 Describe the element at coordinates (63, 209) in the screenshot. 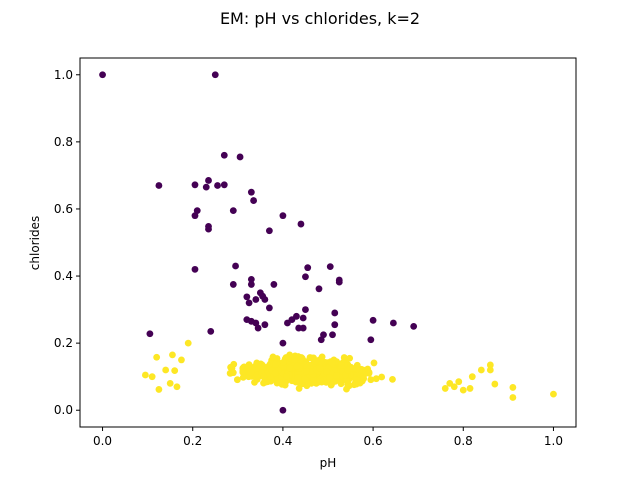

I see `y-tick-label: 0.6` at that location.